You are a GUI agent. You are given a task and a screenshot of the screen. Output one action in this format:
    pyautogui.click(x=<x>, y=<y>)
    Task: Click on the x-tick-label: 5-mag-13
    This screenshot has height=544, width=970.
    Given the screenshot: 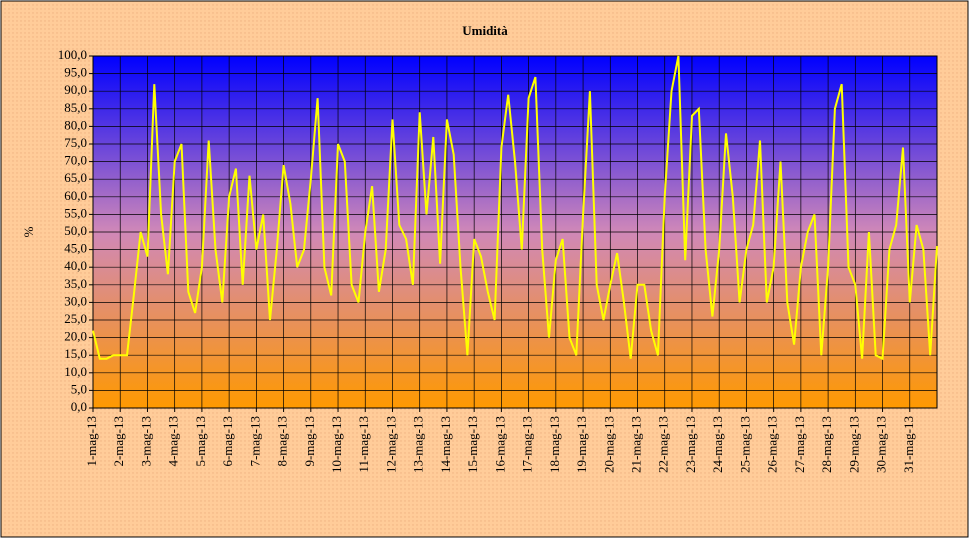 What is the action you would take?
    pyautogui.click(x=200, y=441)
    